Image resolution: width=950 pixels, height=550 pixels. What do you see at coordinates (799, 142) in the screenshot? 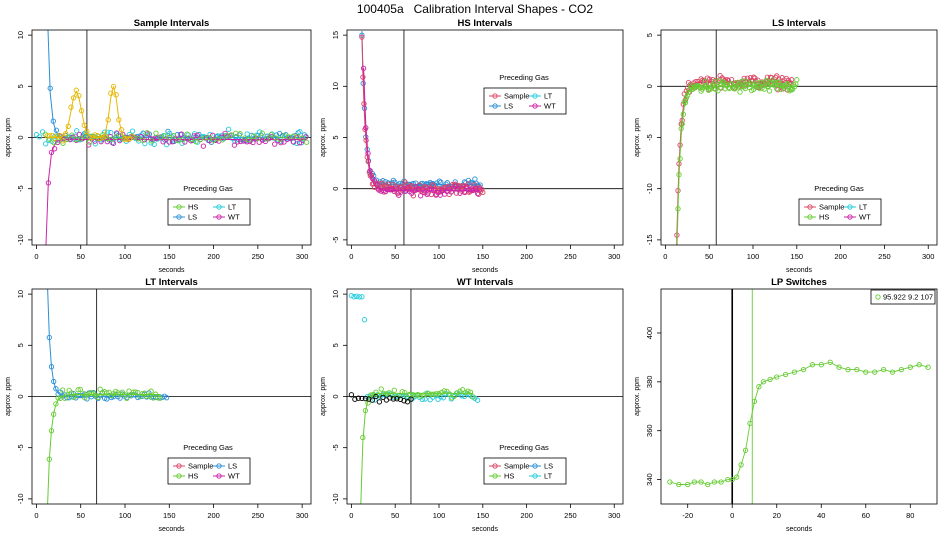
I see `plot-area` at bounding box center [799, 142].